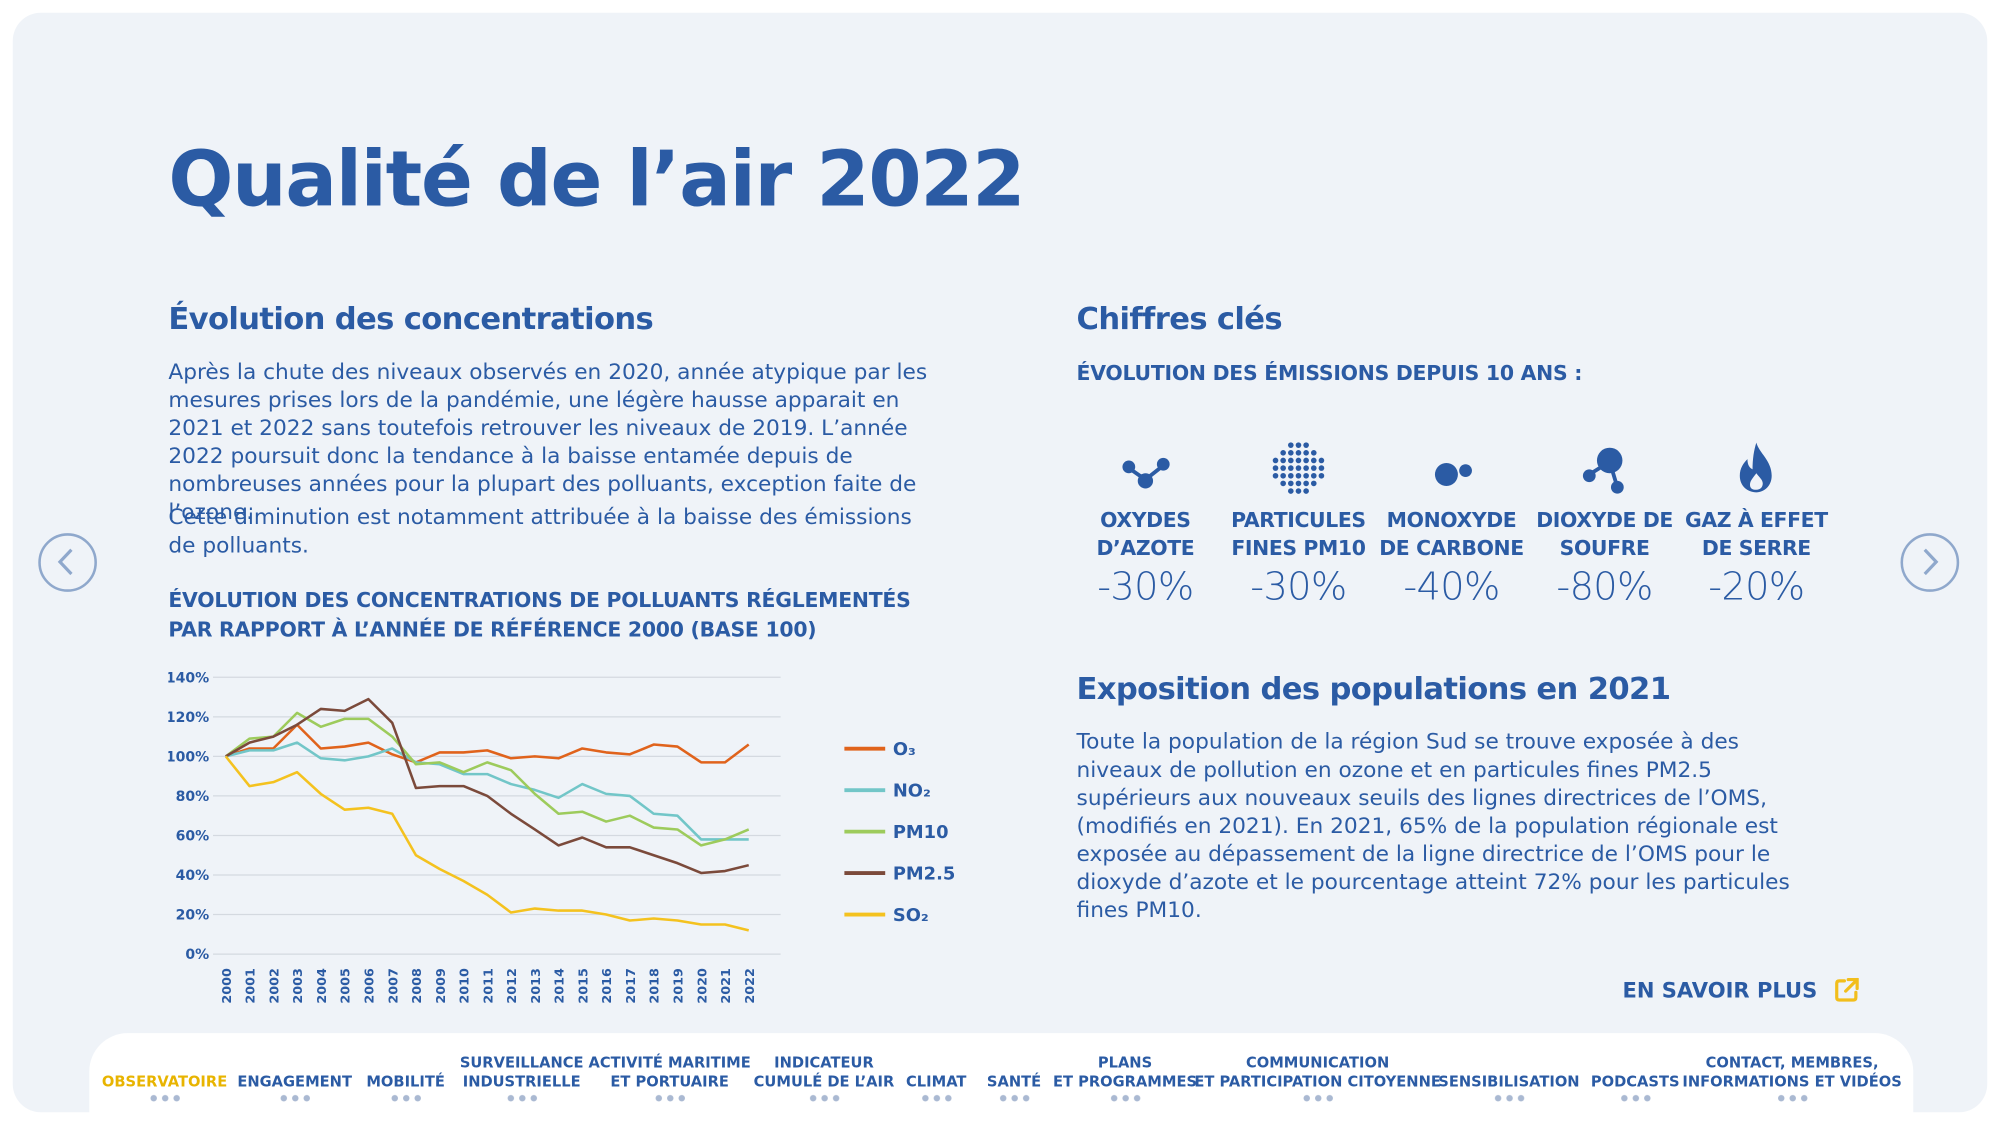 This screenshot has width=2000, height=1125. I want to click on nav-label: SANTÉ, so click(1014, 1081).